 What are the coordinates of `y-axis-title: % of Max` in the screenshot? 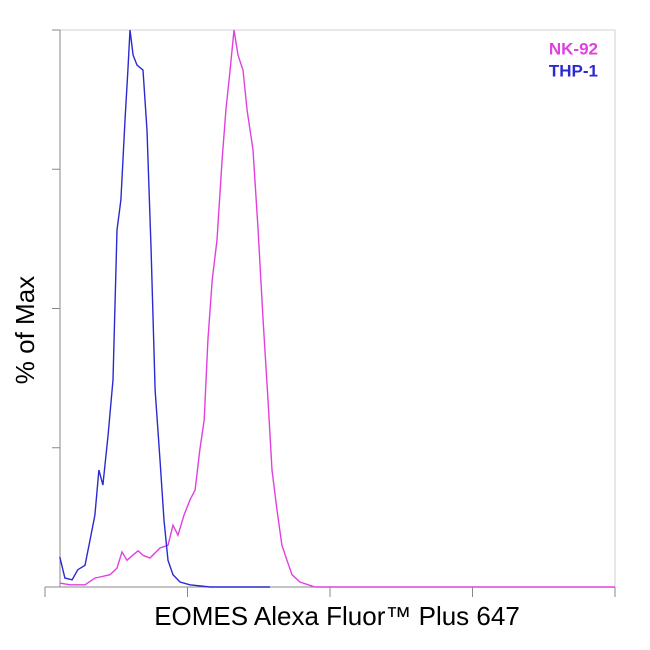 It's located at (25, 330).